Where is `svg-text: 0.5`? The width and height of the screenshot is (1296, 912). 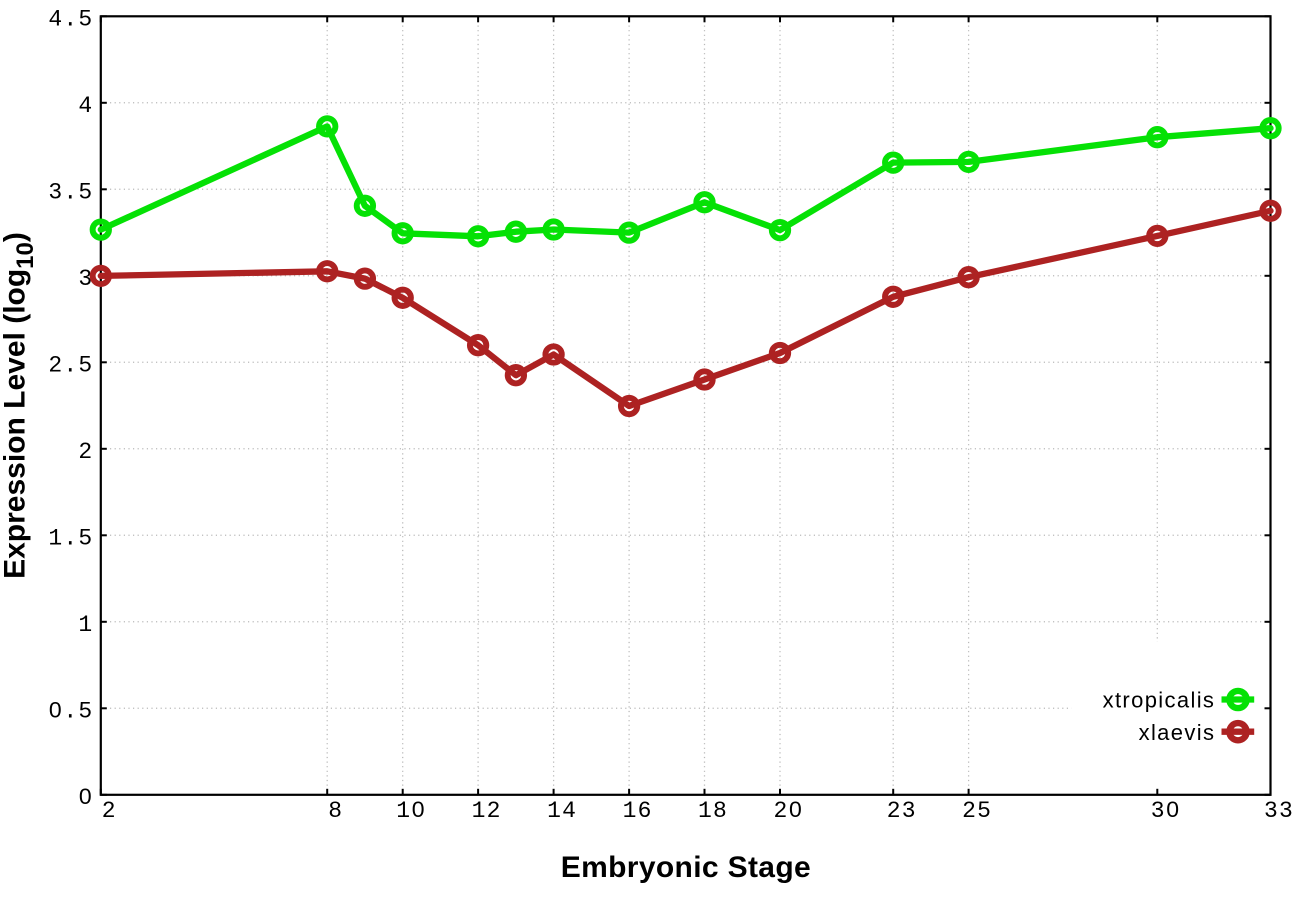
svg-text: 0.5 is located at coordinates (70, 711).